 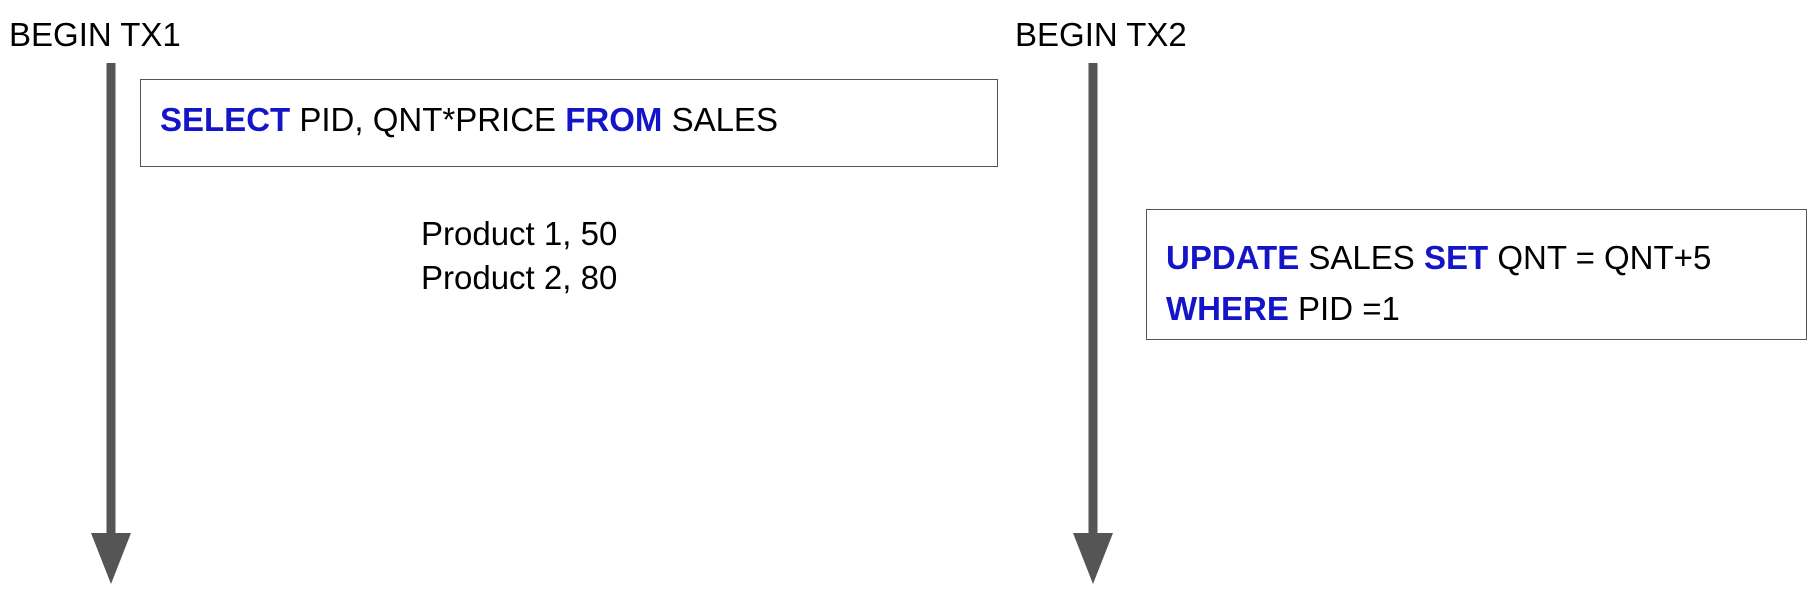 I want to click on select-table: SALES, so click(x=724, y=119).